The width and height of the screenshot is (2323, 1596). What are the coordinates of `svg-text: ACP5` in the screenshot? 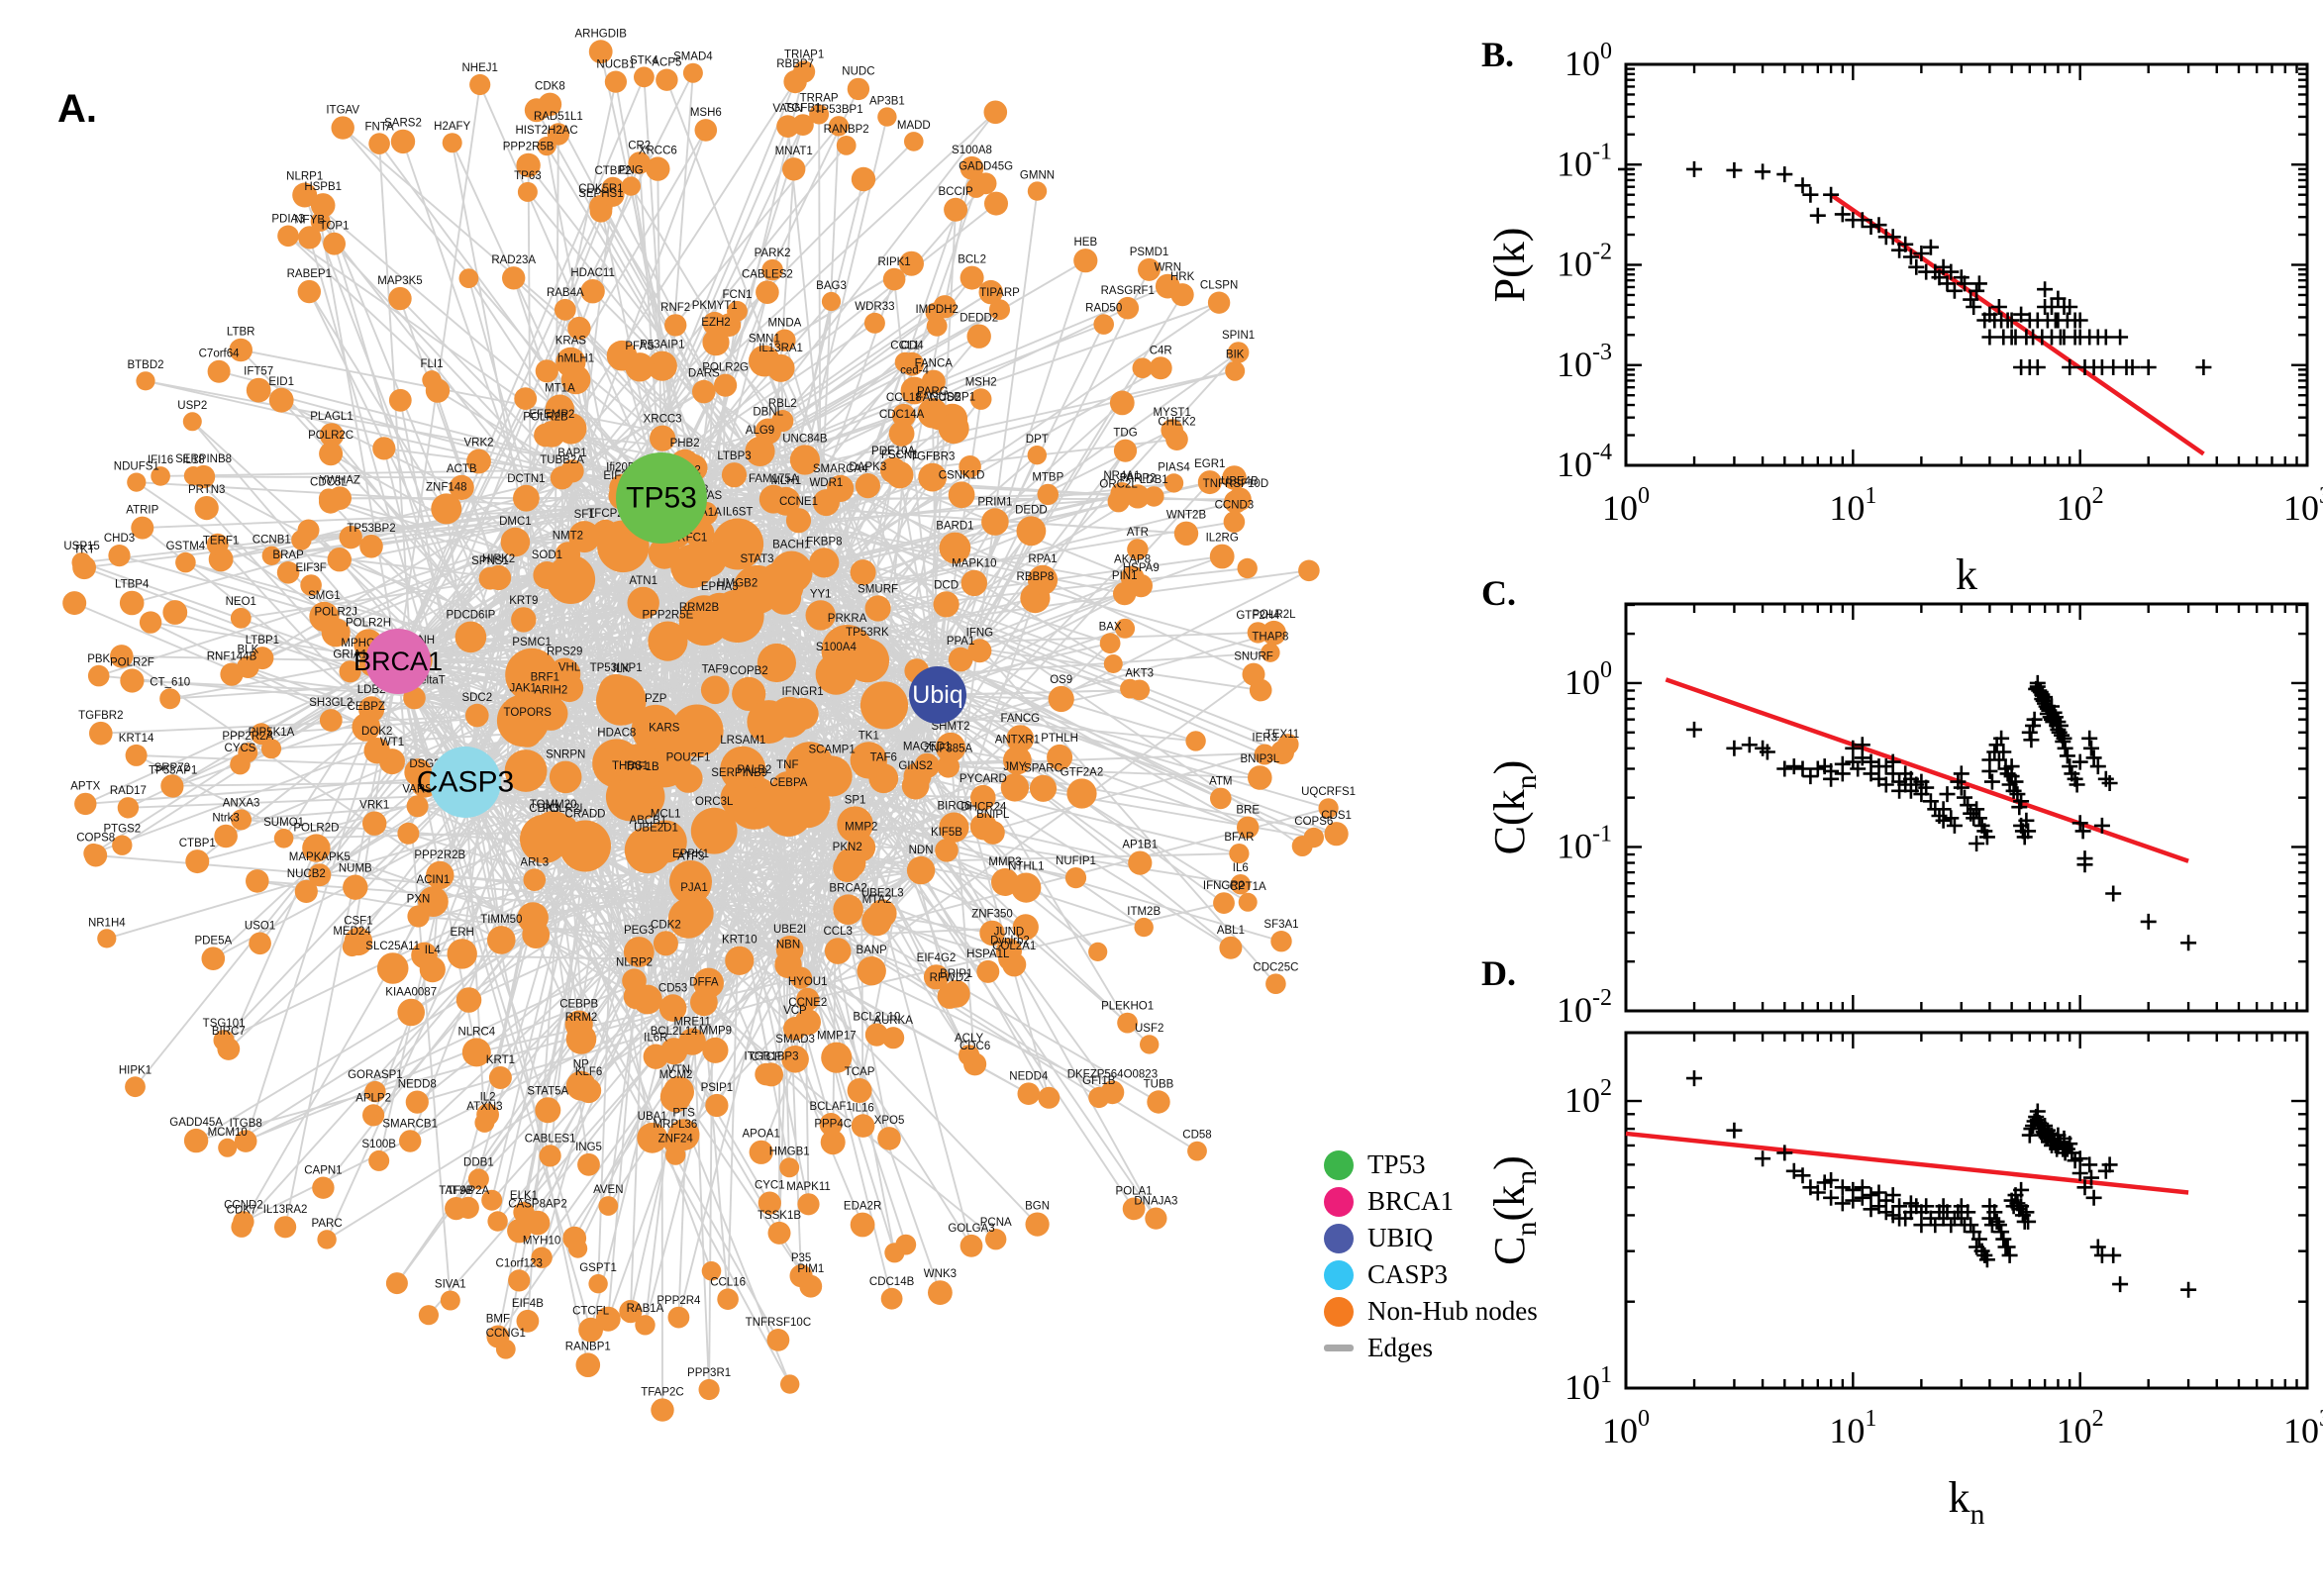 It's located at (667, 63).